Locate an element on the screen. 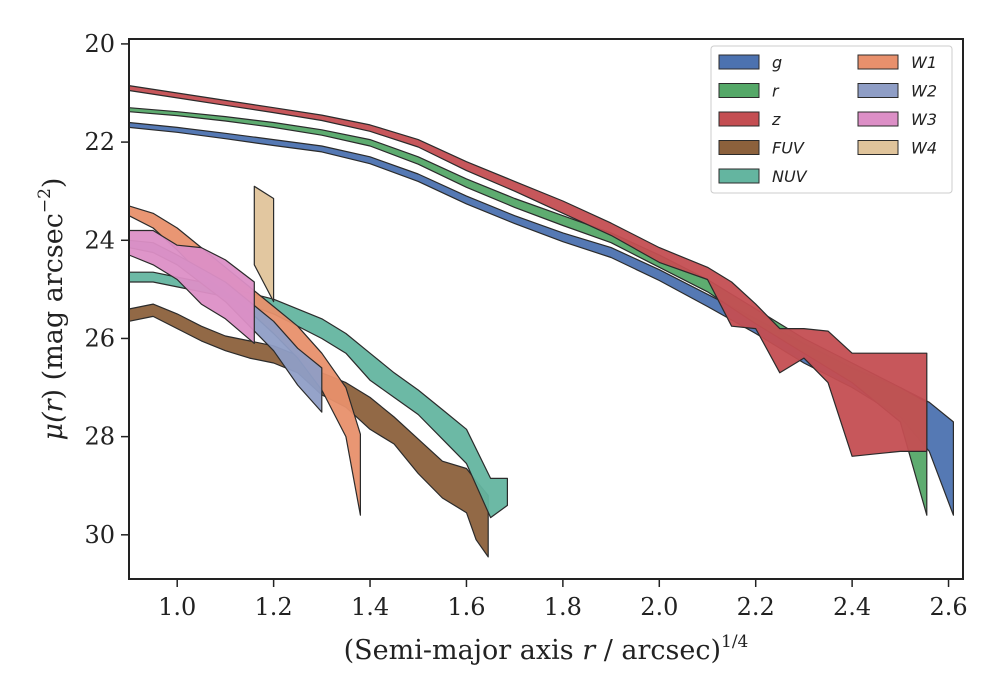 The width and height of the screenshot is (1000, 700). legend: grz FUV NUV W1 W2 W3 W4 is located at coordinates (831, 119).